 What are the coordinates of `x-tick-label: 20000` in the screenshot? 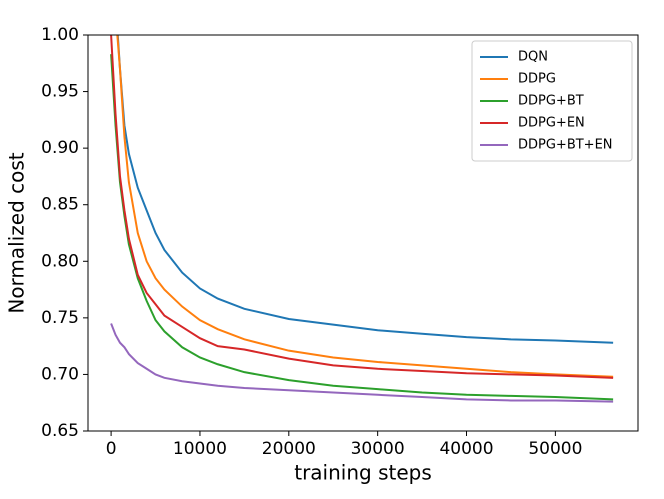 It's located at (289, 449).